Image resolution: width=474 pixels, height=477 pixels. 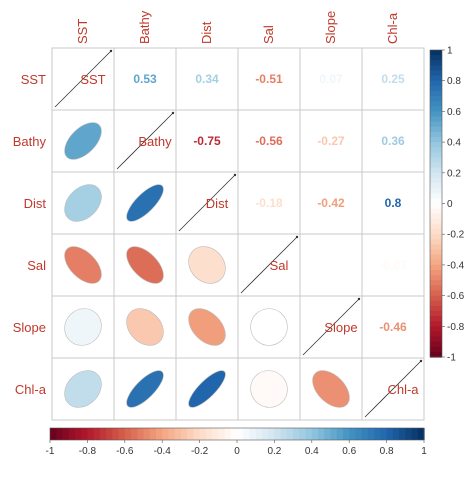 What do you see at coordinates (387, 451) in the screenshot?
I see `colorbar-bottom-tick-label: 0.8` at bounding box center [387, 451].